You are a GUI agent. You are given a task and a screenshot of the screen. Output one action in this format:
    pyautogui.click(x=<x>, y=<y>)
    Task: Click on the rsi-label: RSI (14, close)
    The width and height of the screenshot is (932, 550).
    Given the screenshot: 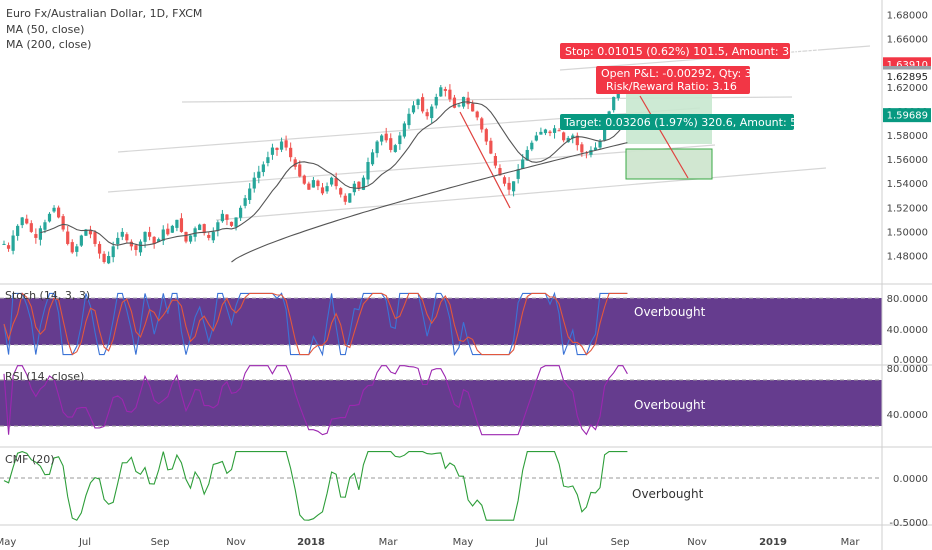 What is the action you would take?
    pyautogui.click(x=44, y=376)
    